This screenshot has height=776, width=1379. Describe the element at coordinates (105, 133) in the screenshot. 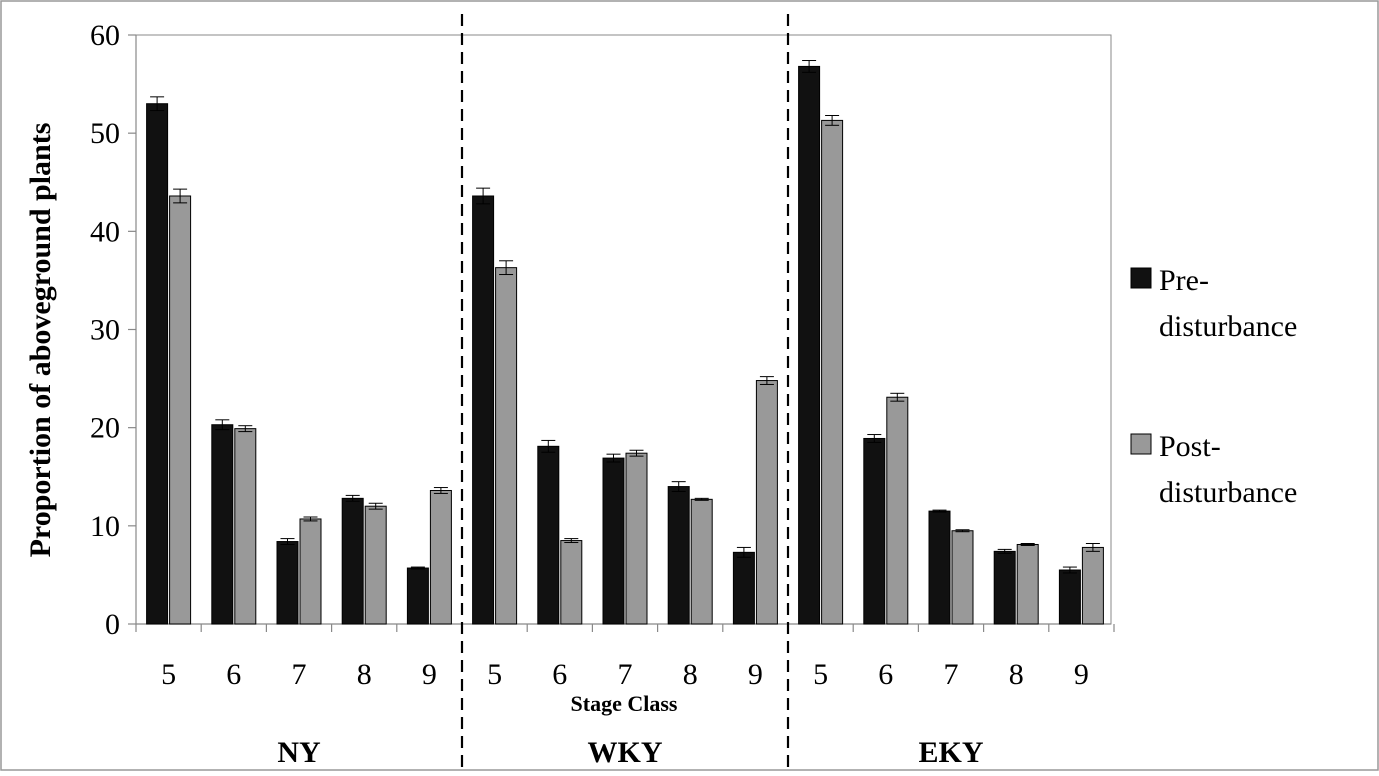

I see `y-tick-label: 50` at that location.